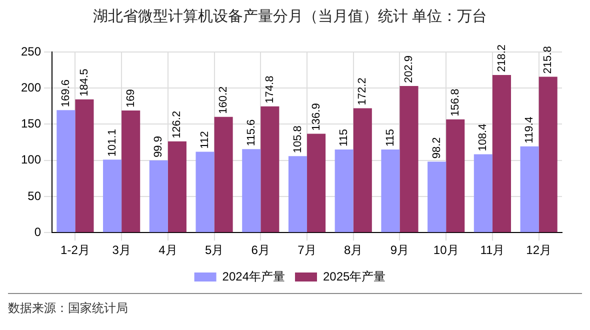 The image size is (590, 330). I want to click on data-label: 112, so click(205, 140).